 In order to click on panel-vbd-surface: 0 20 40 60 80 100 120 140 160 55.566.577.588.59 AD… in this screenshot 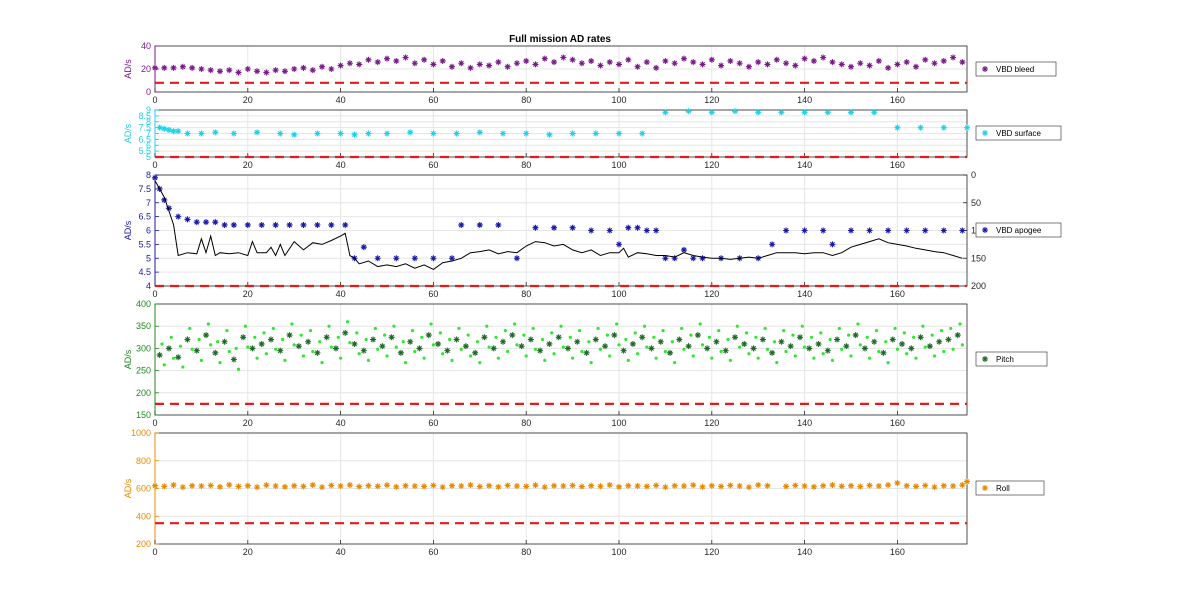, I will do `click(592, 137)`.